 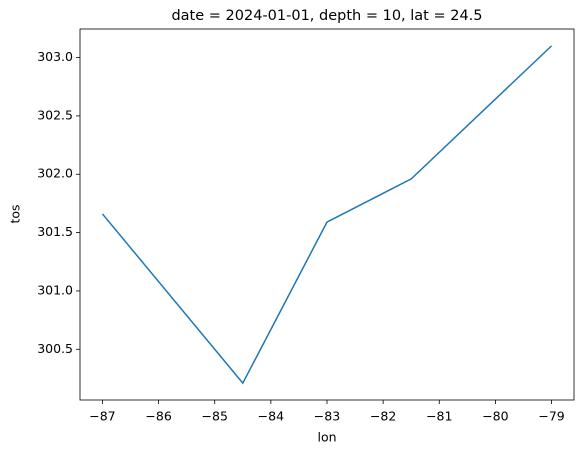 I want to click on y-tick-label: 300.5, so click(x=55, y=348).